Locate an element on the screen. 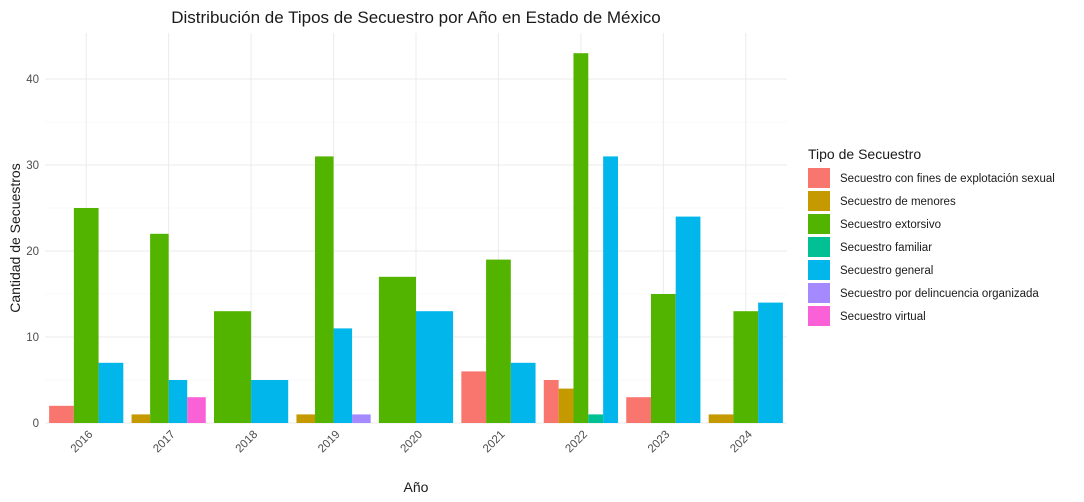 This screenshot has width=1084, height=502. legend-title: Tipo de Secuestro is located at coordinates (864, 154).